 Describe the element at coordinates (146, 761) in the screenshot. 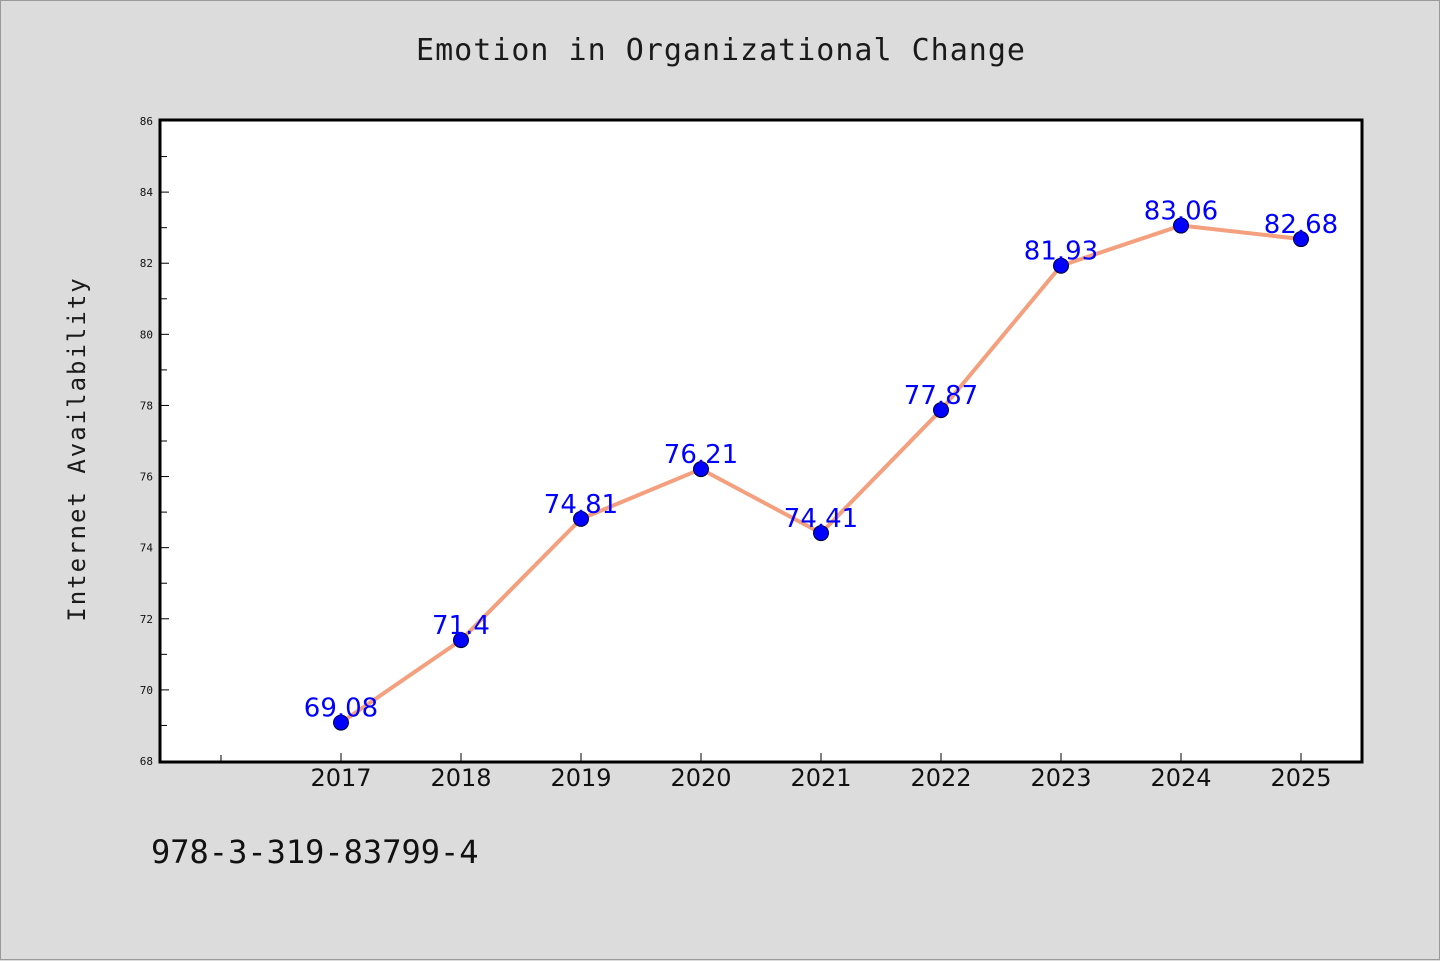

I see `y-tick-label: 68` at that location.